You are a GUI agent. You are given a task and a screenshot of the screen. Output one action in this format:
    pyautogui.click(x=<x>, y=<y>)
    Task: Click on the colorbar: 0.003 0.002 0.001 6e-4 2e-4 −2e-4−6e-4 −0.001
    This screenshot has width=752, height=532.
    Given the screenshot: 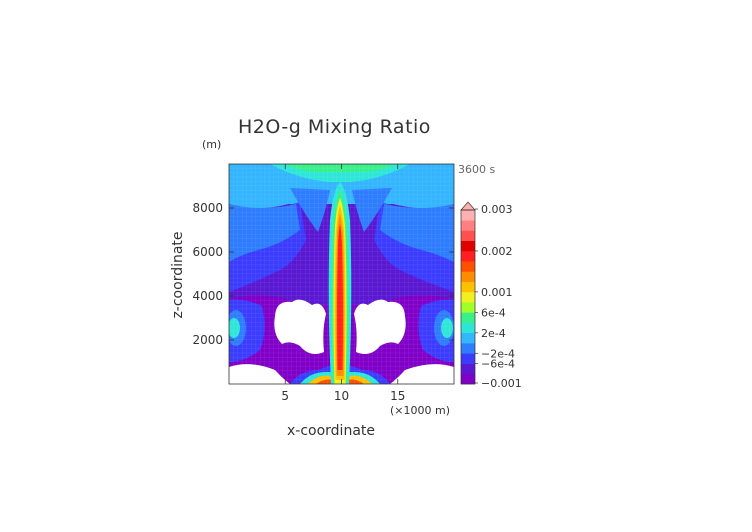 What is the action you would take?
    pyautogui.click(x=491, y=295)
    